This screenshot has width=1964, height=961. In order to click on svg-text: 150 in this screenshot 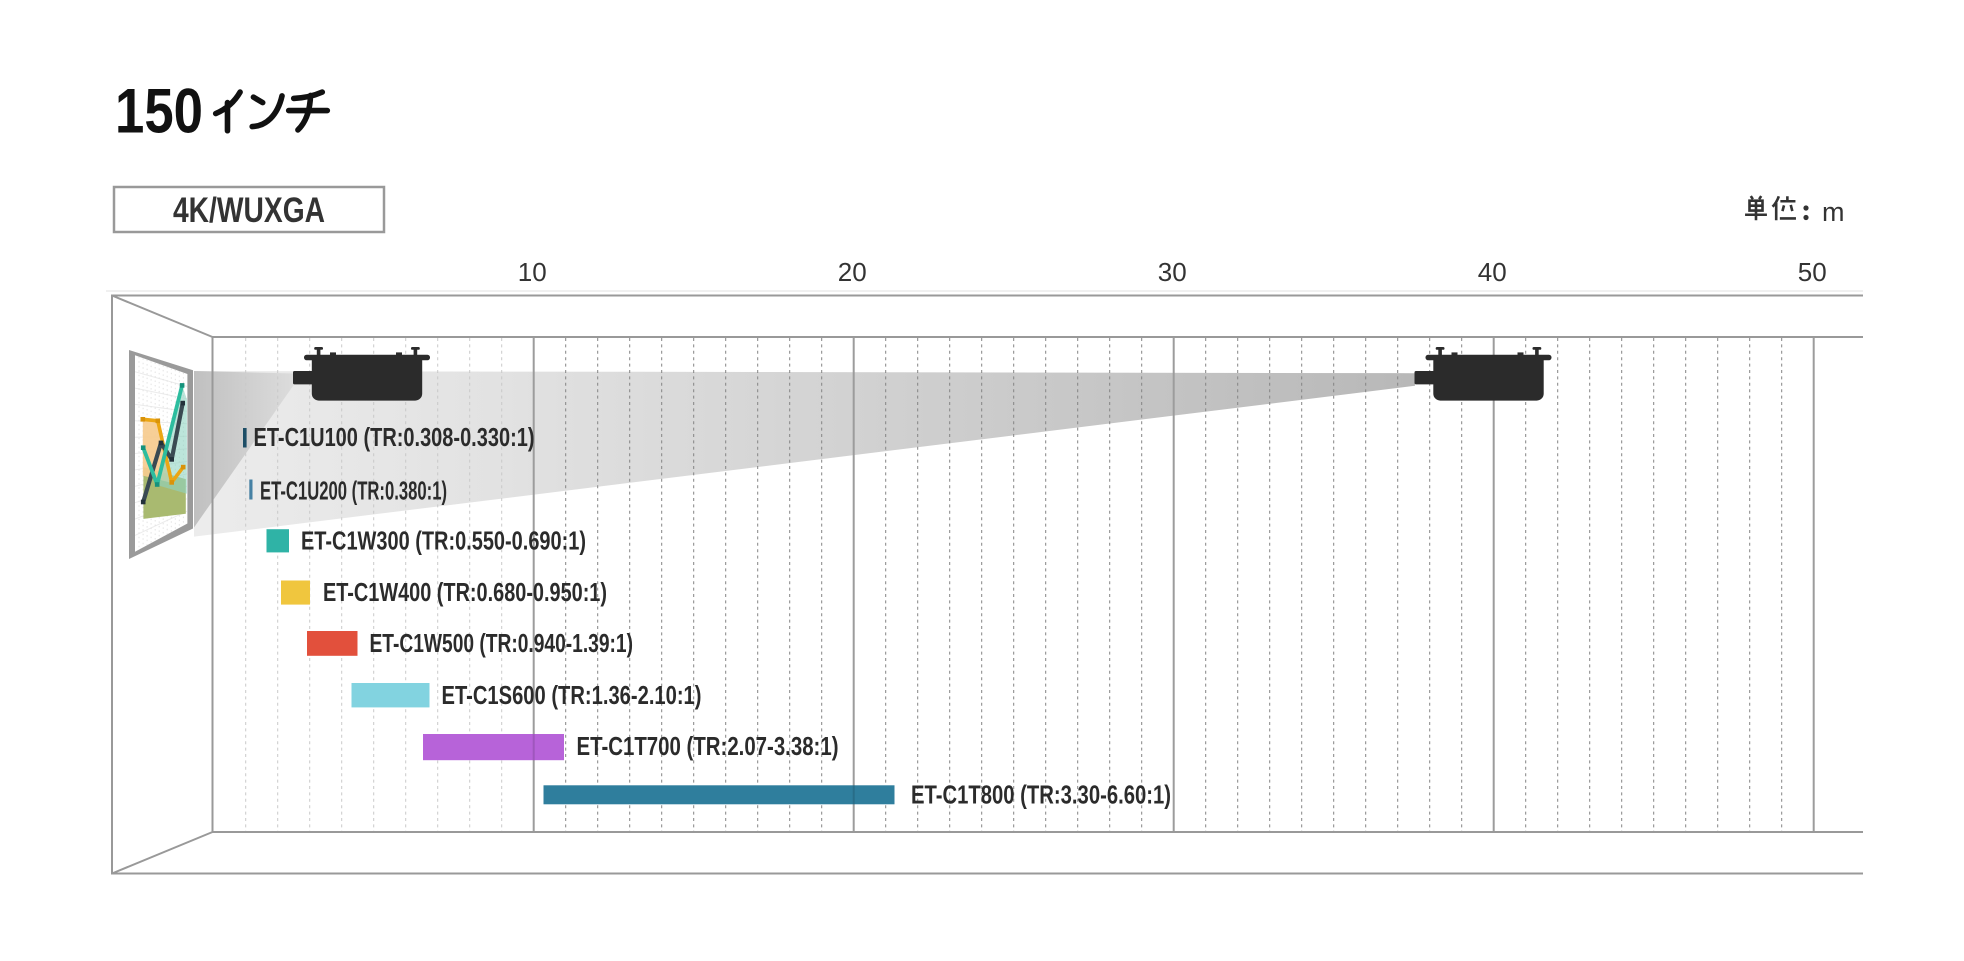, I will do `click(159, 112)`.